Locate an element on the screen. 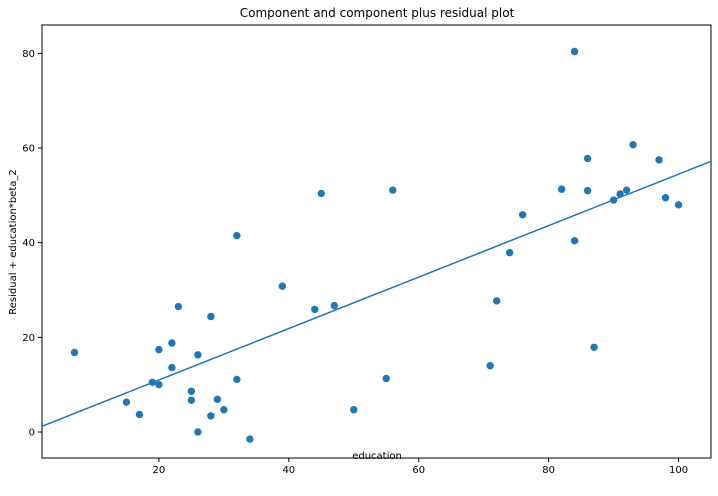 This screenshot has height=496, width=718. x-tick-label: 60 is located at coordinates (418, 470).